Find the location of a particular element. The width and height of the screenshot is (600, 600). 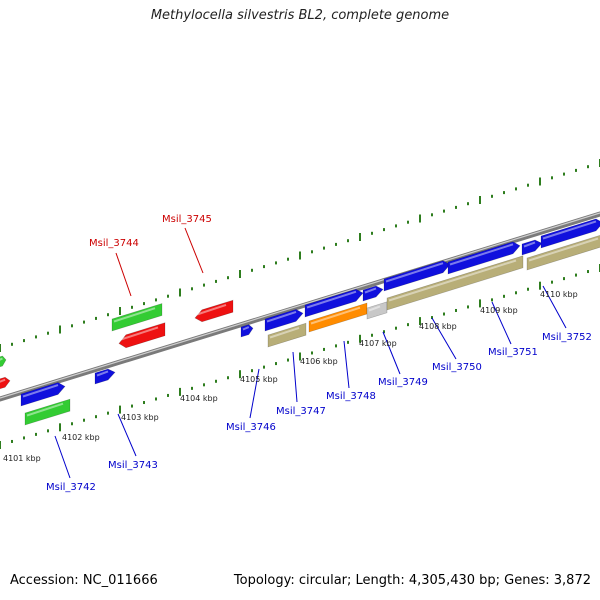

pseudo-msil-3749-highlight is located at coordinates (374, 308).